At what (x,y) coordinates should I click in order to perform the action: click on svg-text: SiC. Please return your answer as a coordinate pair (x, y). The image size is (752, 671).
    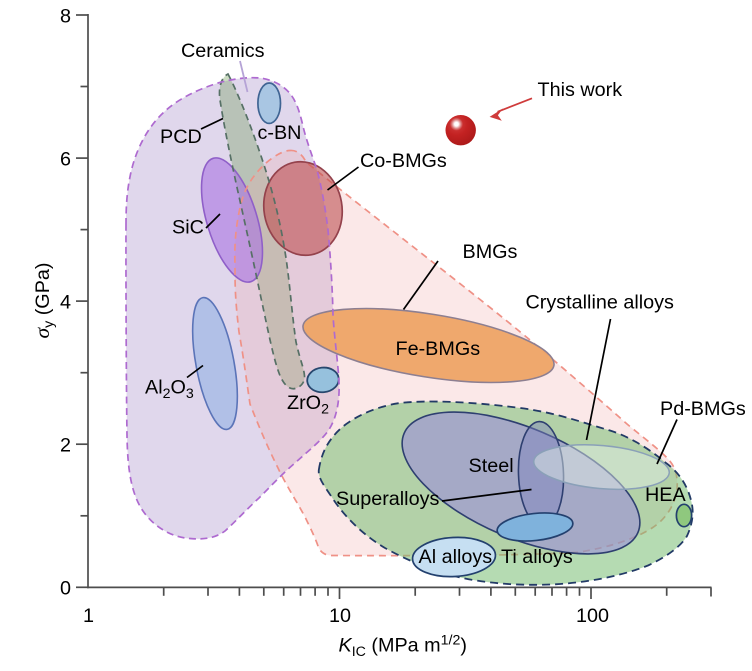
    Looking at the image, I should click on (188, 228).